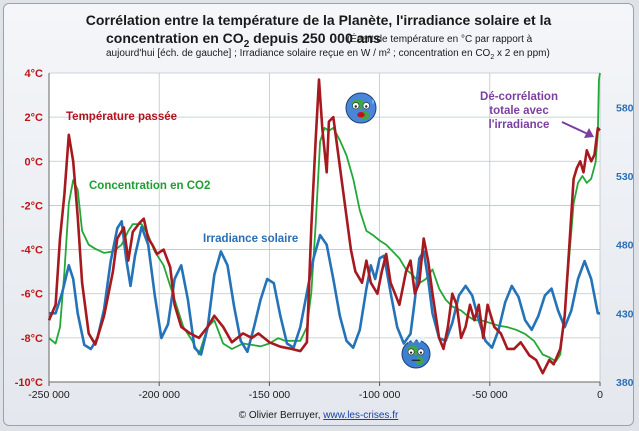  I want to click on y-left-tick-label: -4°C, so click(32, 251).